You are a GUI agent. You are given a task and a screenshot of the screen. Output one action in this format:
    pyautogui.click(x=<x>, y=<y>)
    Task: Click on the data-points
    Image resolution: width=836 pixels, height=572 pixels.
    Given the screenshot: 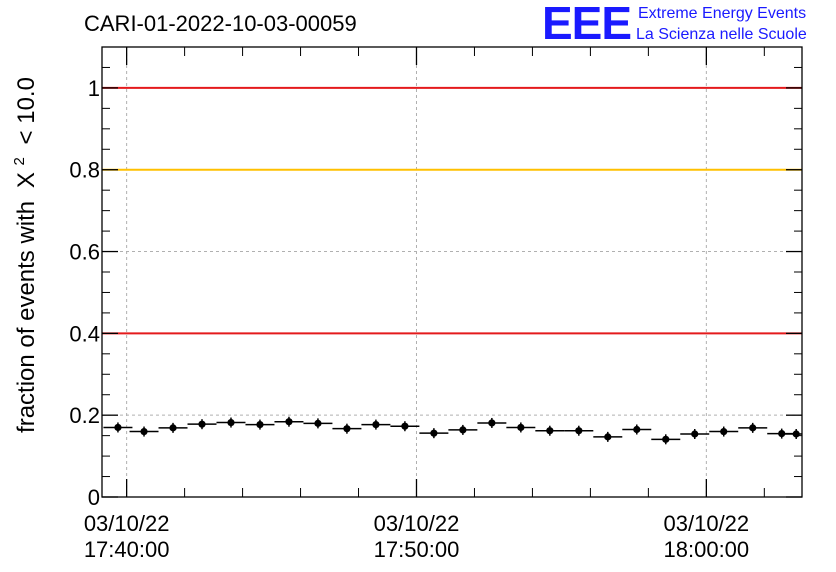 What is the action you would take?
    pyautogui.click(x=452, y=430)
    